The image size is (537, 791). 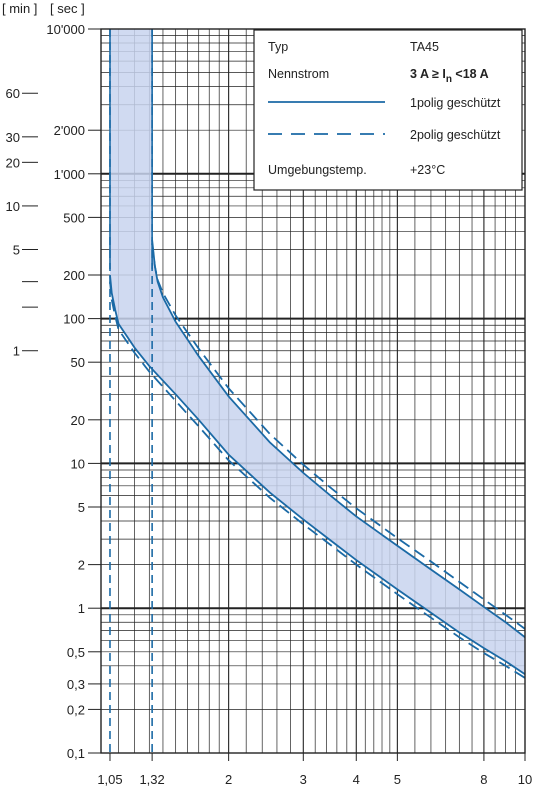 I want to click on y-tick-label-sec: 5, so click(x=81, y=507).